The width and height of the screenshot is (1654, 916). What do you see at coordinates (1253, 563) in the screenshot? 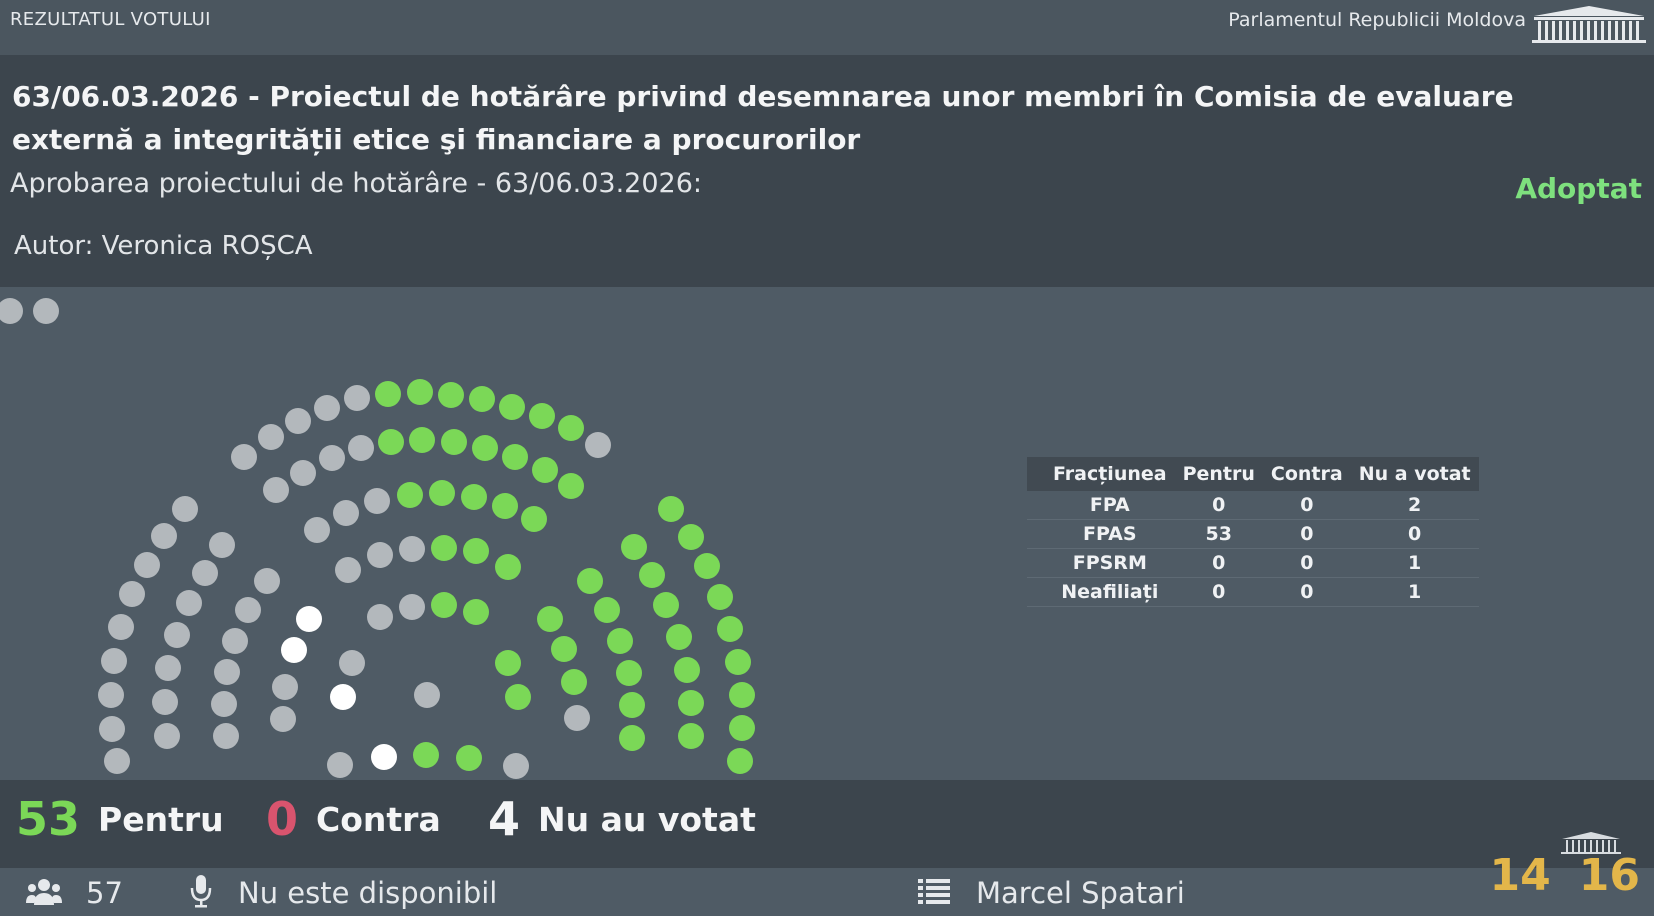
I see `table-row: FPSRM 0 0 1` at bounding box center [1253, 563].